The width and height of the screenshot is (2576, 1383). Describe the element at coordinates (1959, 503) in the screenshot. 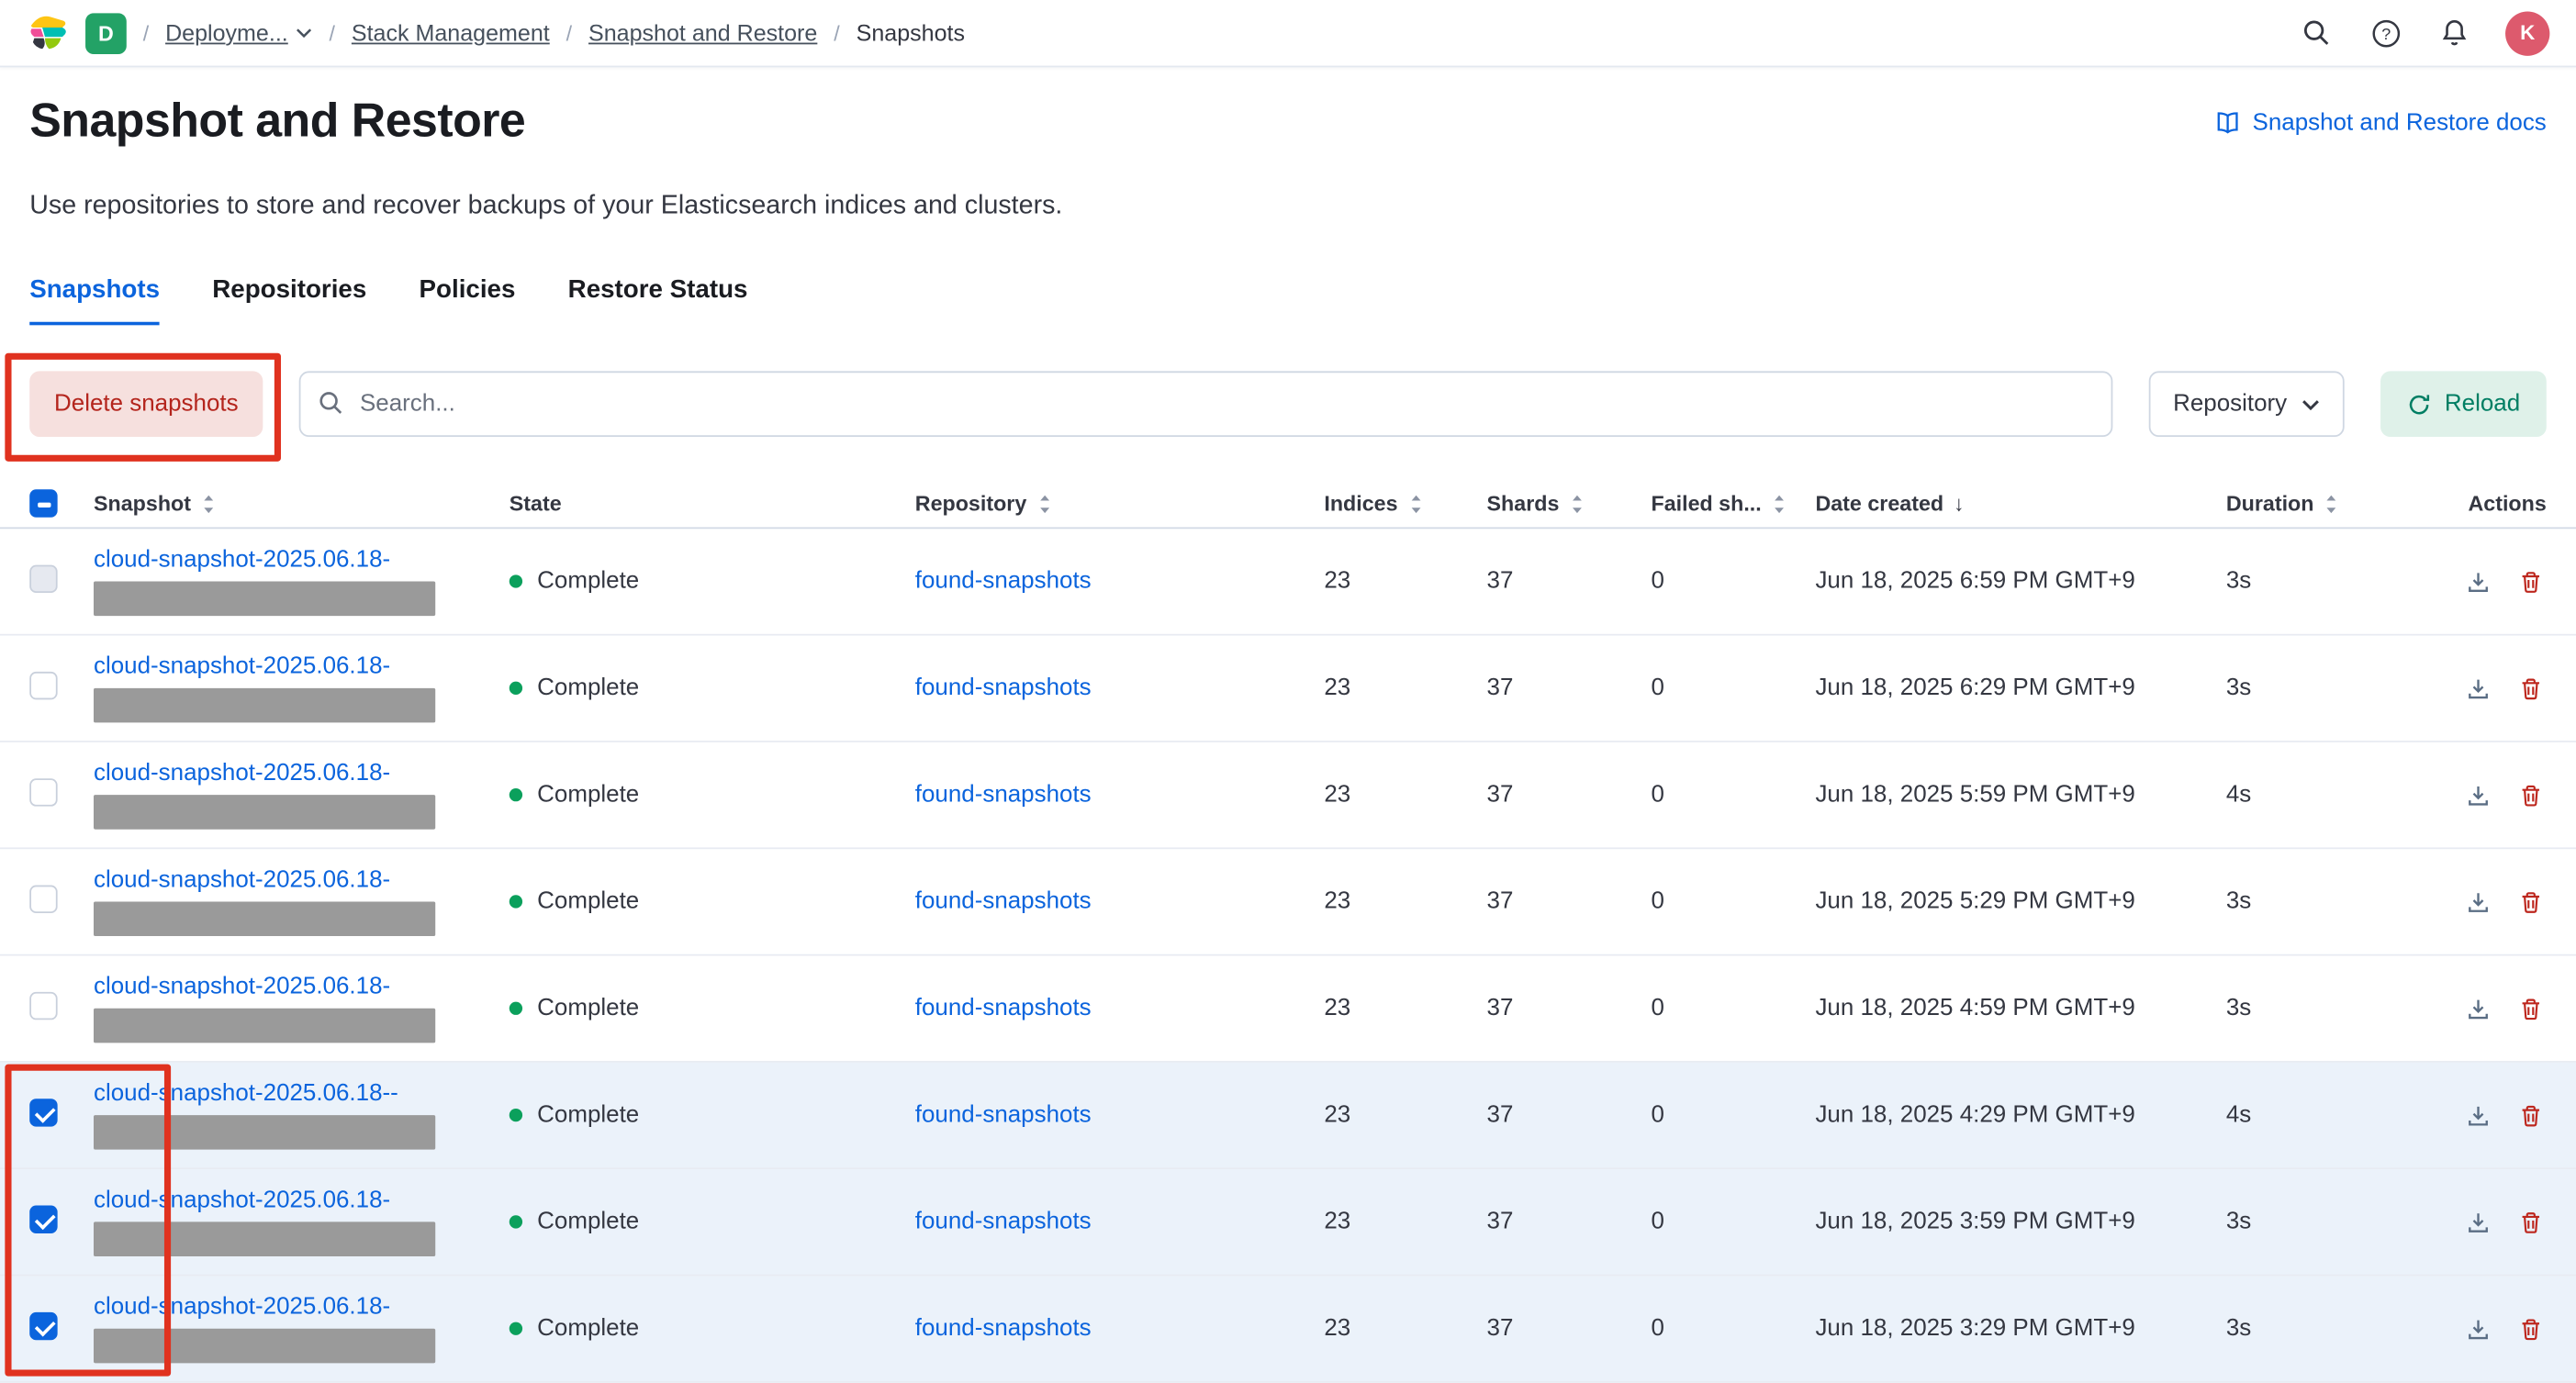

I see `sort-desc-icon: ↓` at that location.